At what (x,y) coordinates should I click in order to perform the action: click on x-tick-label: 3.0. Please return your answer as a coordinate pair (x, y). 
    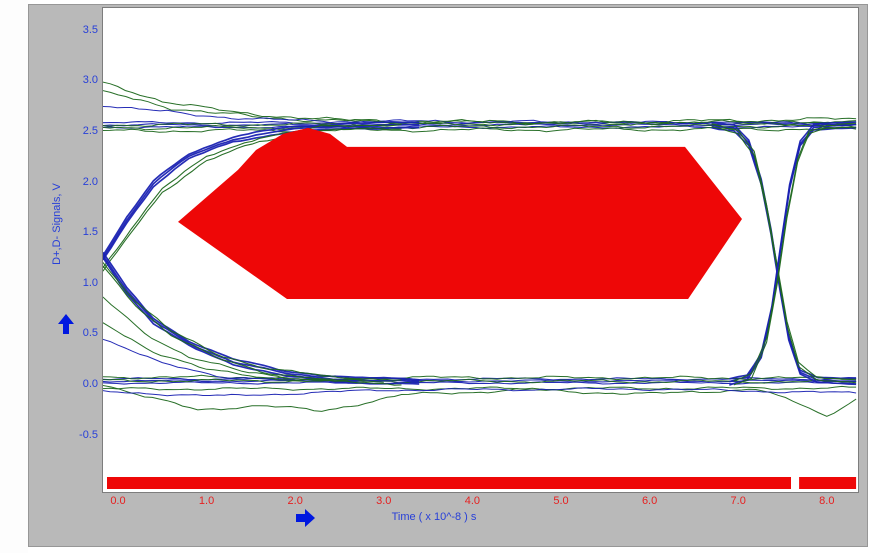
    Looking at the image, I should click on (384, 501).